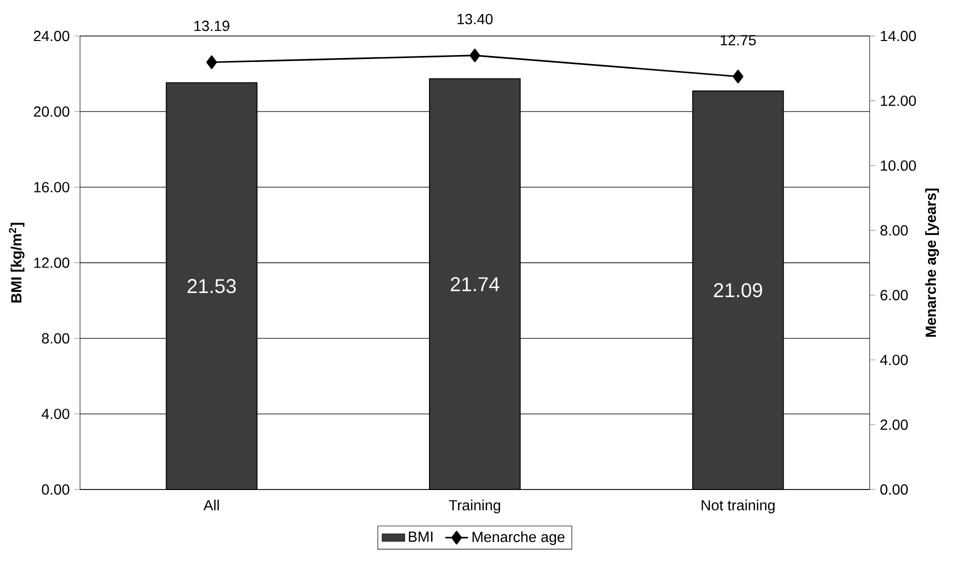  What do you see at coordinates (738, 290) in the screenshot?
I see `data-label: 21.09` at bounding box center [738, 290].